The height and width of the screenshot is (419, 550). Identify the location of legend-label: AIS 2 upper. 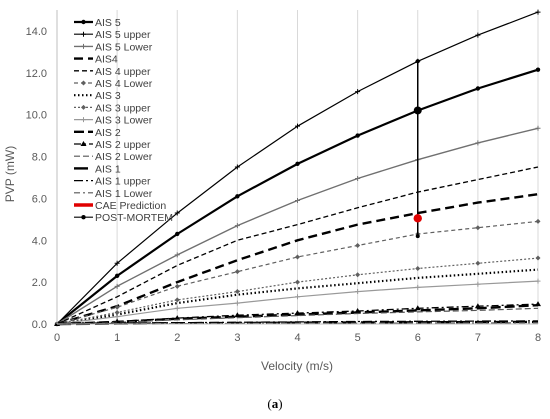
(123, 145).